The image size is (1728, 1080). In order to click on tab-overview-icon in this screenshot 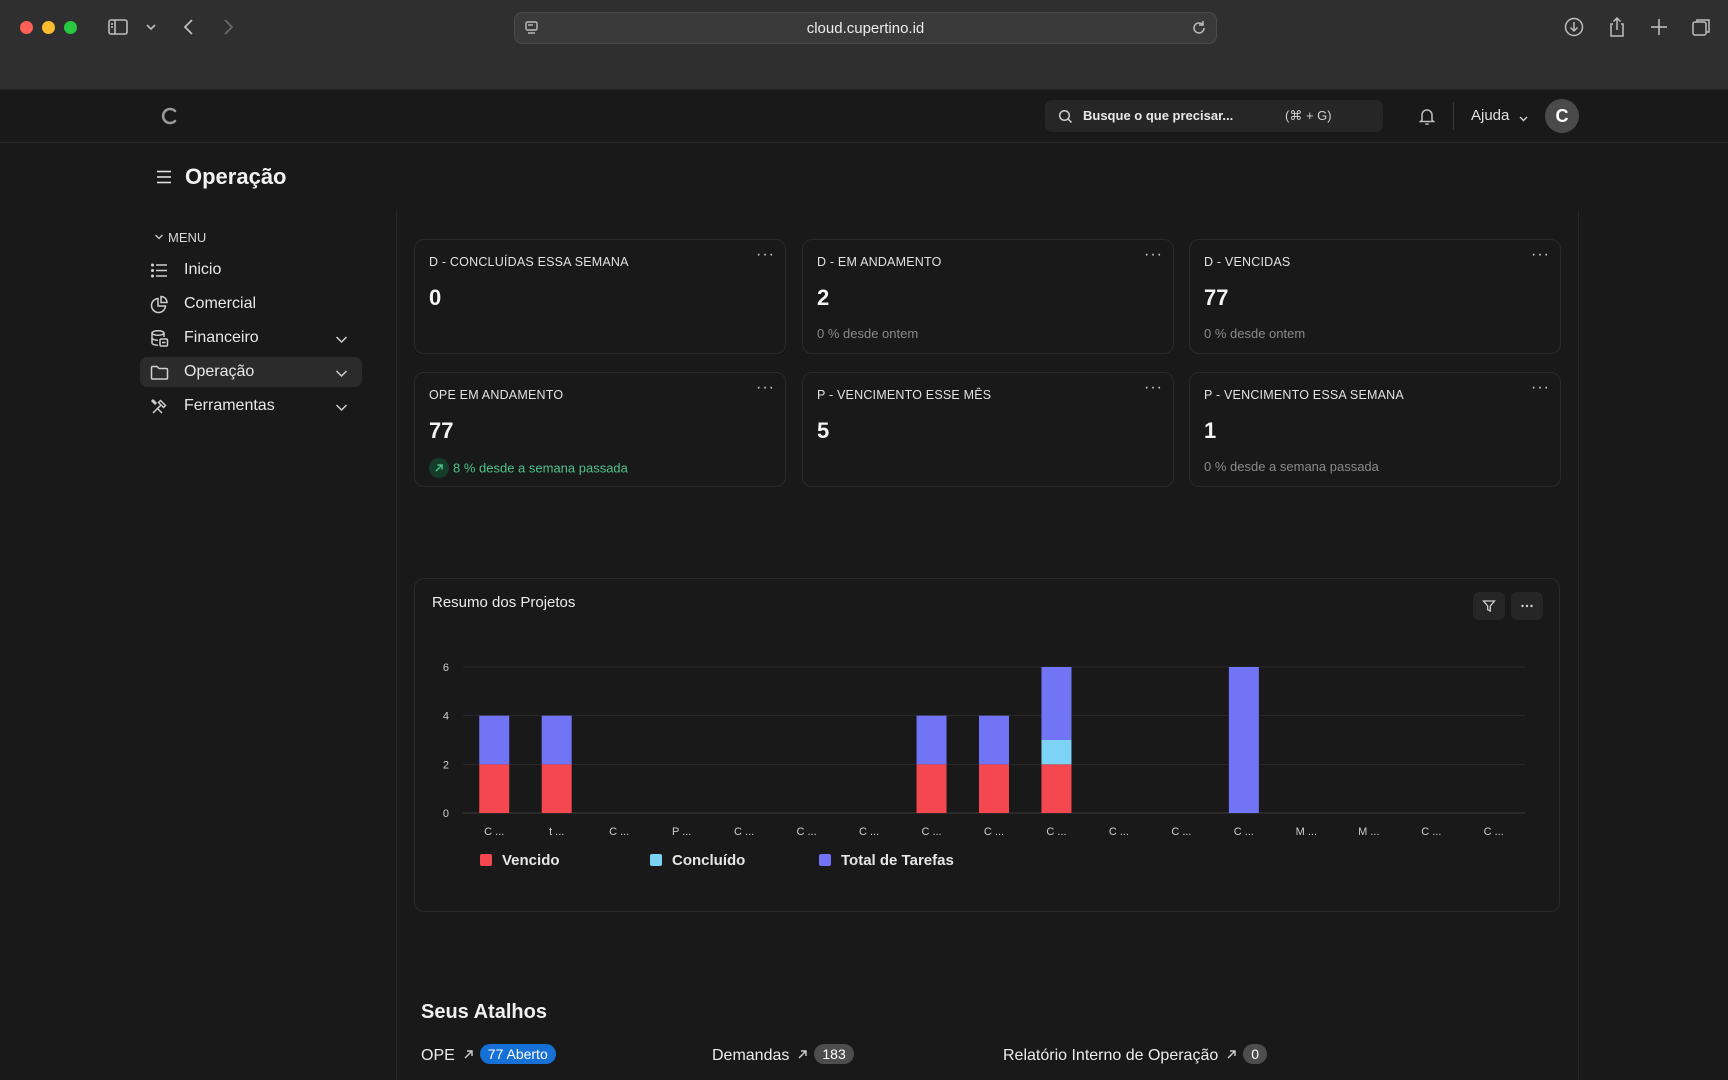, I will do `click(1701, 27)`.